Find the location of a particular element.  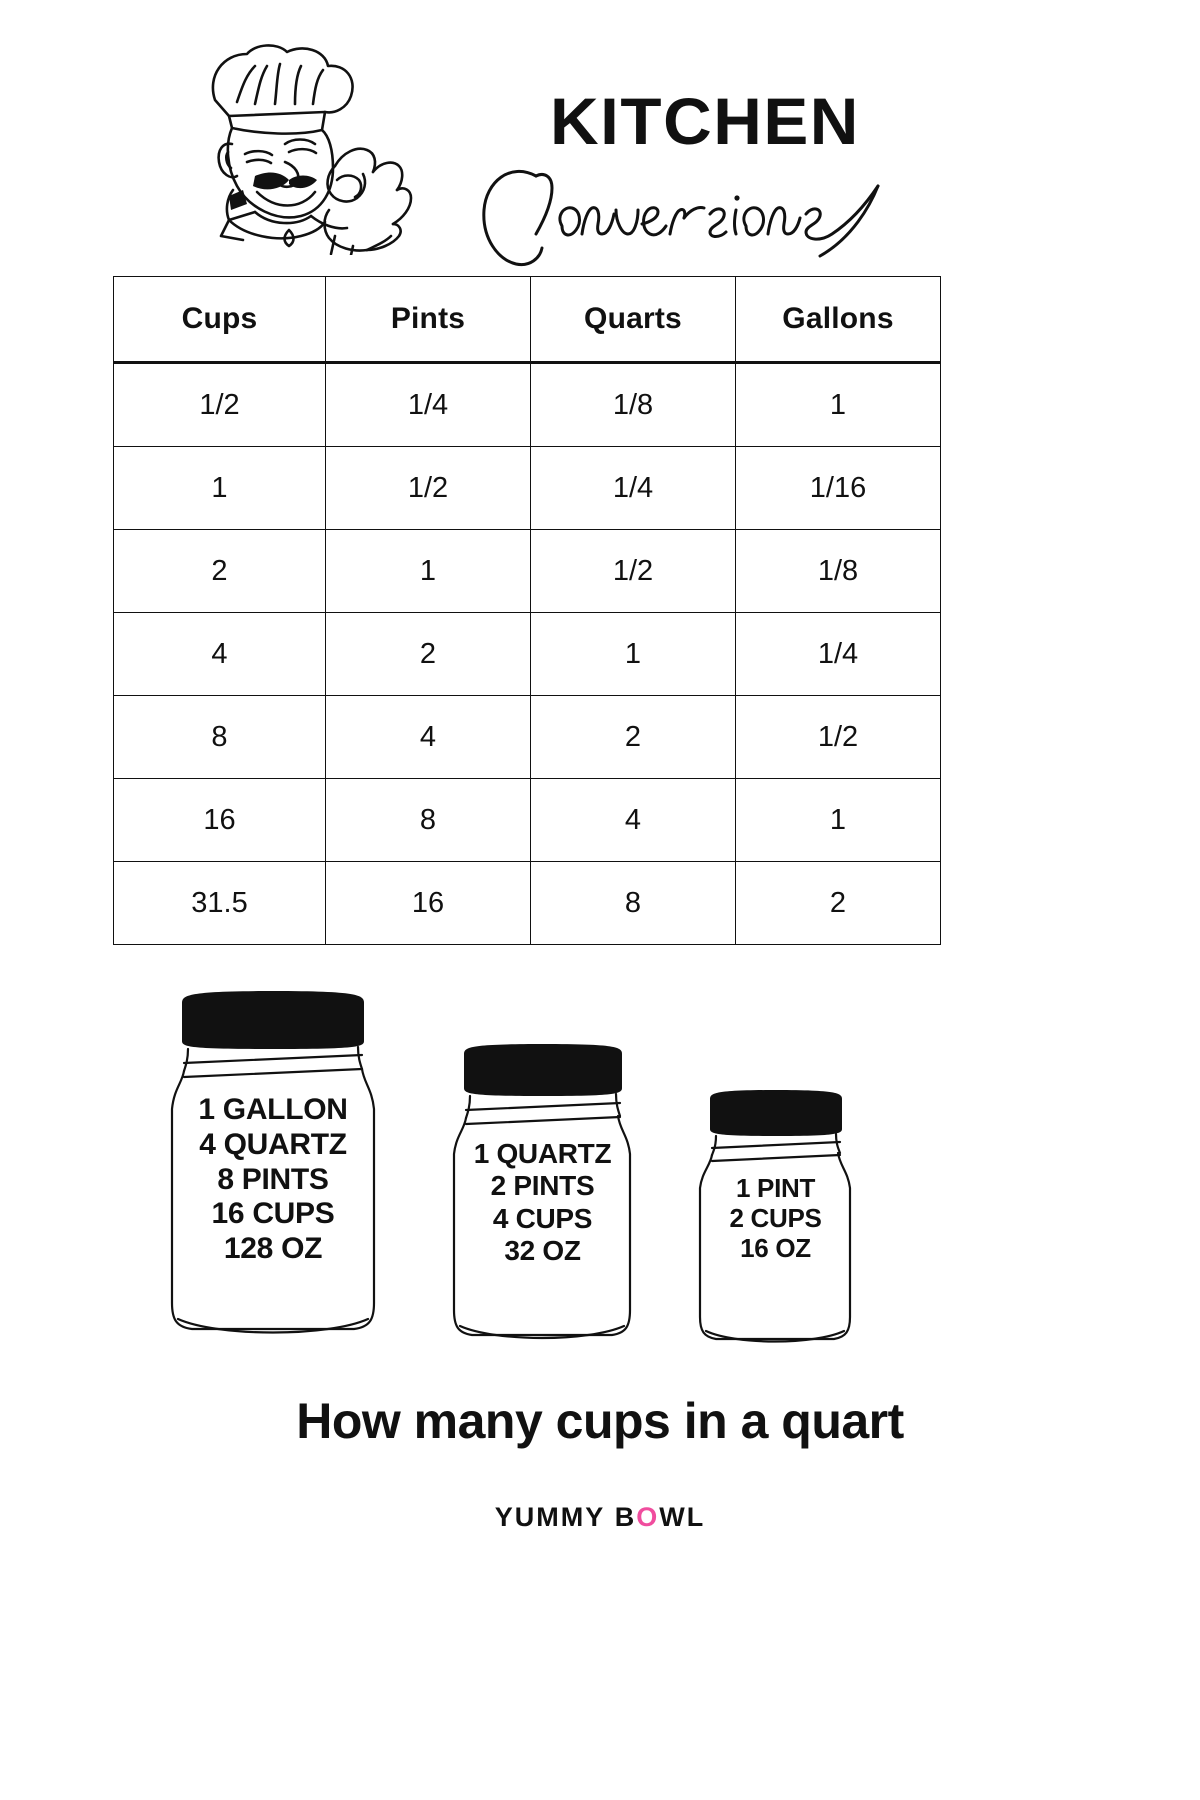

jar-quart: 1 QUARTZ 2 PINTS 4 CUPS 32 OZ is located at coordinates (542, 1197).